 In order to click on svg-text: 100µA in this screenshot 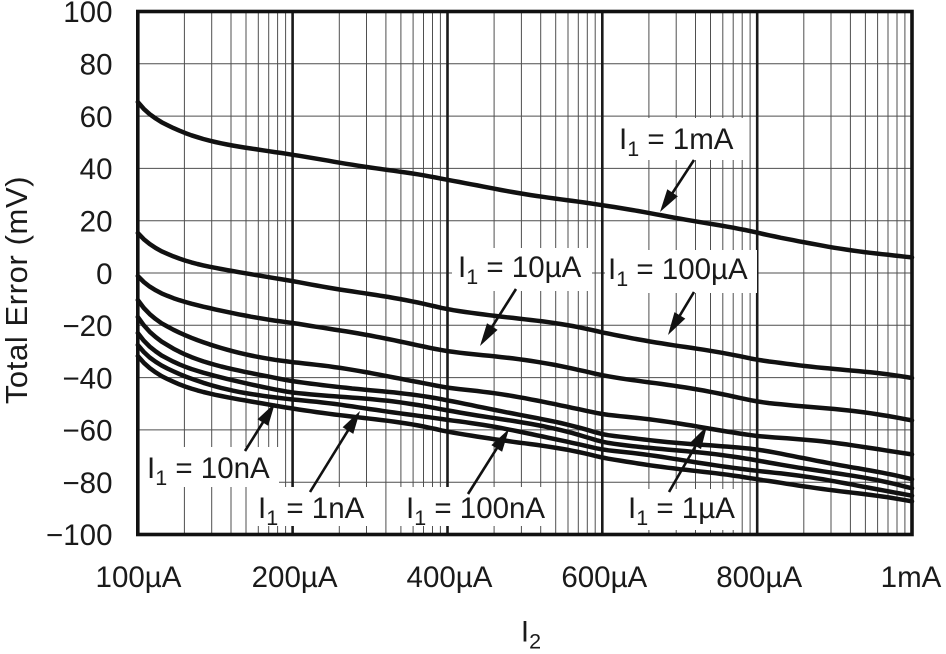, I will do `click(139, 577)`.